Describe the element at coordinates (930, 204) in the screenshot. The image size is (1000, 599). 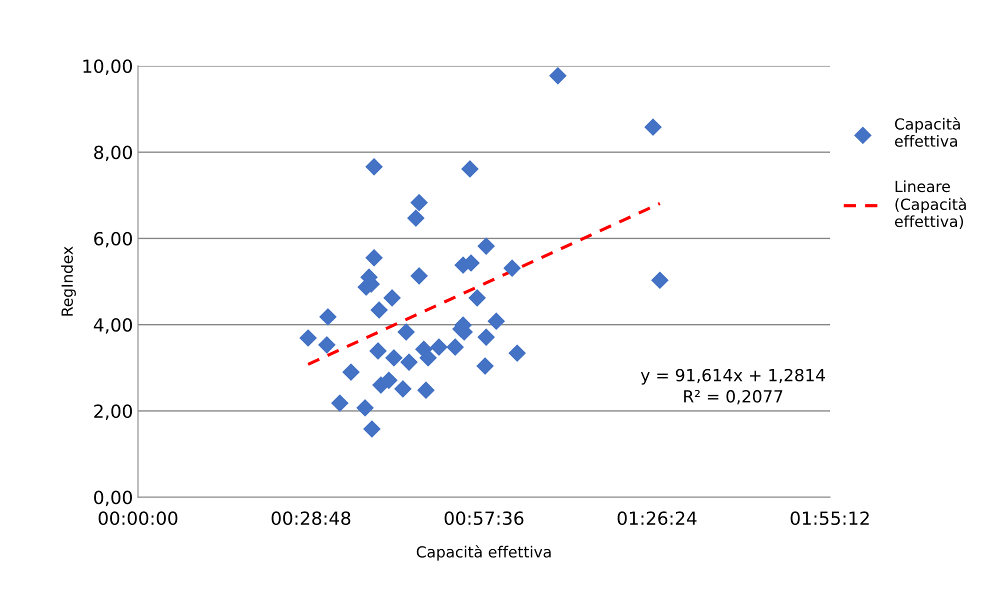
I see `legend-label: Lineare (Capacità effettiva)` at that location.